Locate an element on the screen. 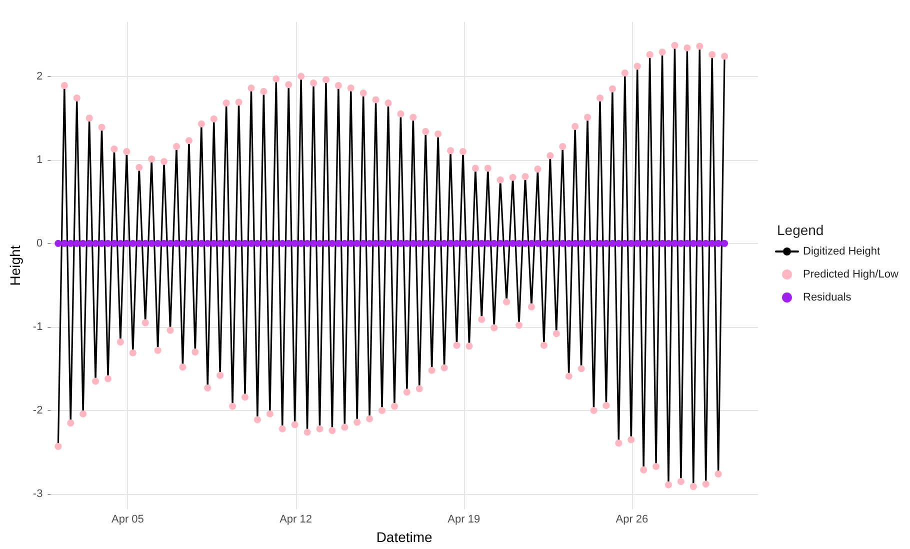 This screenshot has width=910, height=549. y-tick-label: -3 is located at coordinates (37, 494).